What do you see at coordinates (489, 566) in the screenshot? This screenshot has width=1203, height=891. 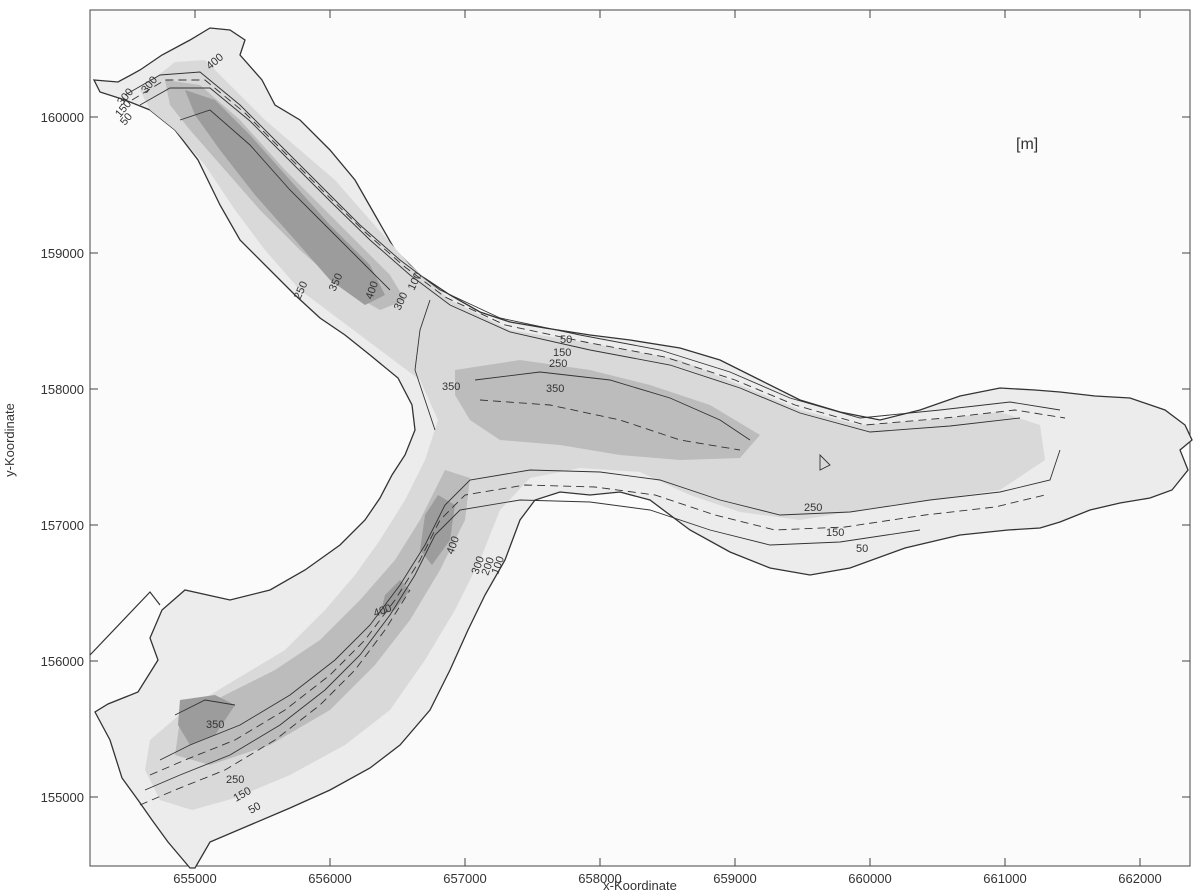 I see `contour-label: 200` at bounding box center [489, 566].